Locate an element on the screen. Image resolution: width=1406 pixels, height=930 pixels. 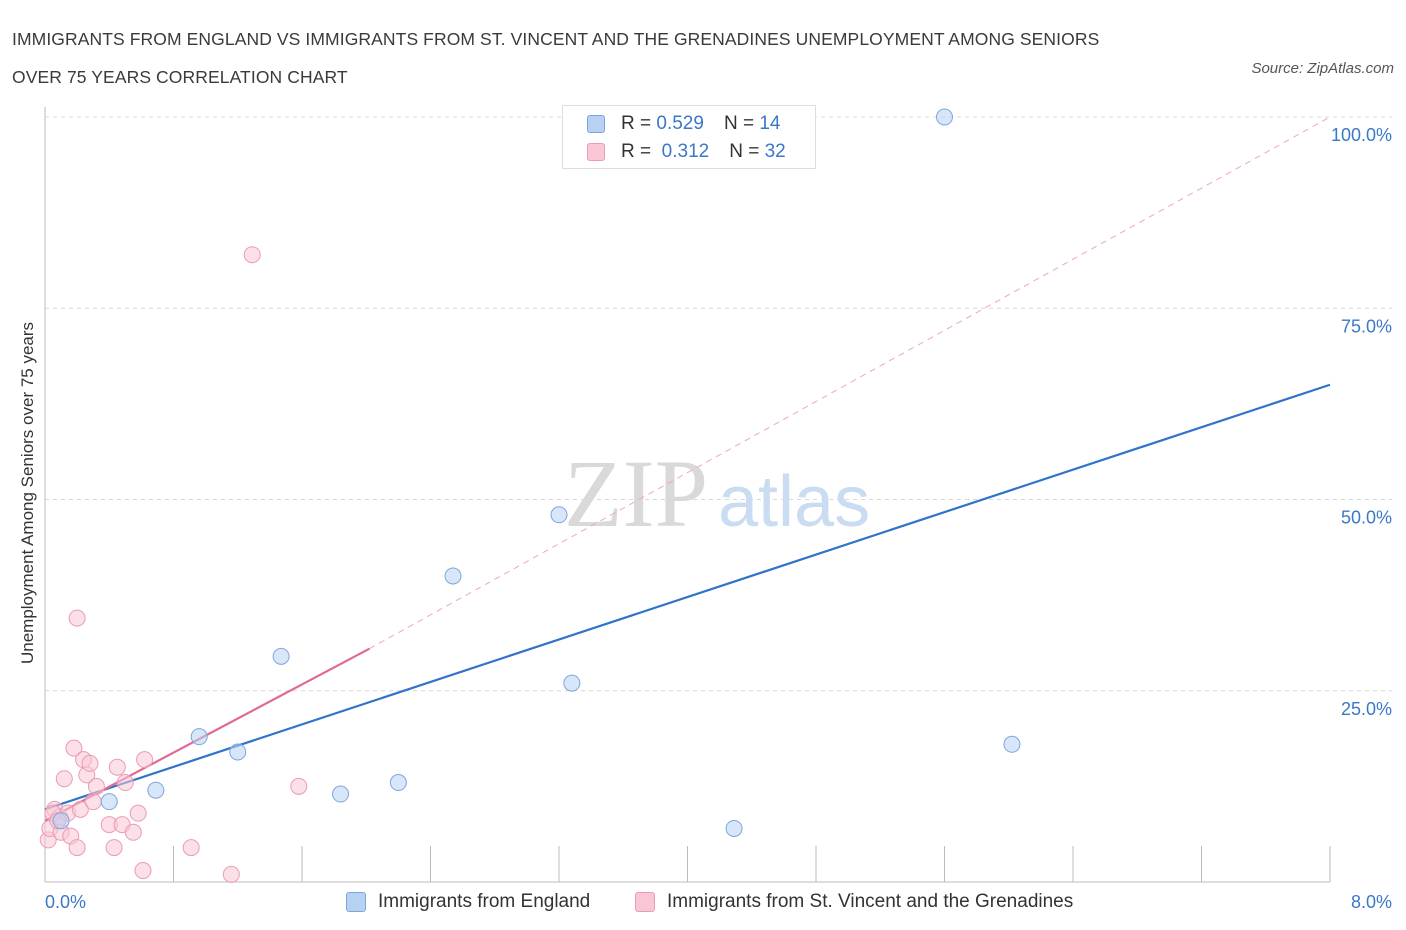
stats-legend-row-svg: R = 0.312 N = 32 is located at coordinates (686, 152).